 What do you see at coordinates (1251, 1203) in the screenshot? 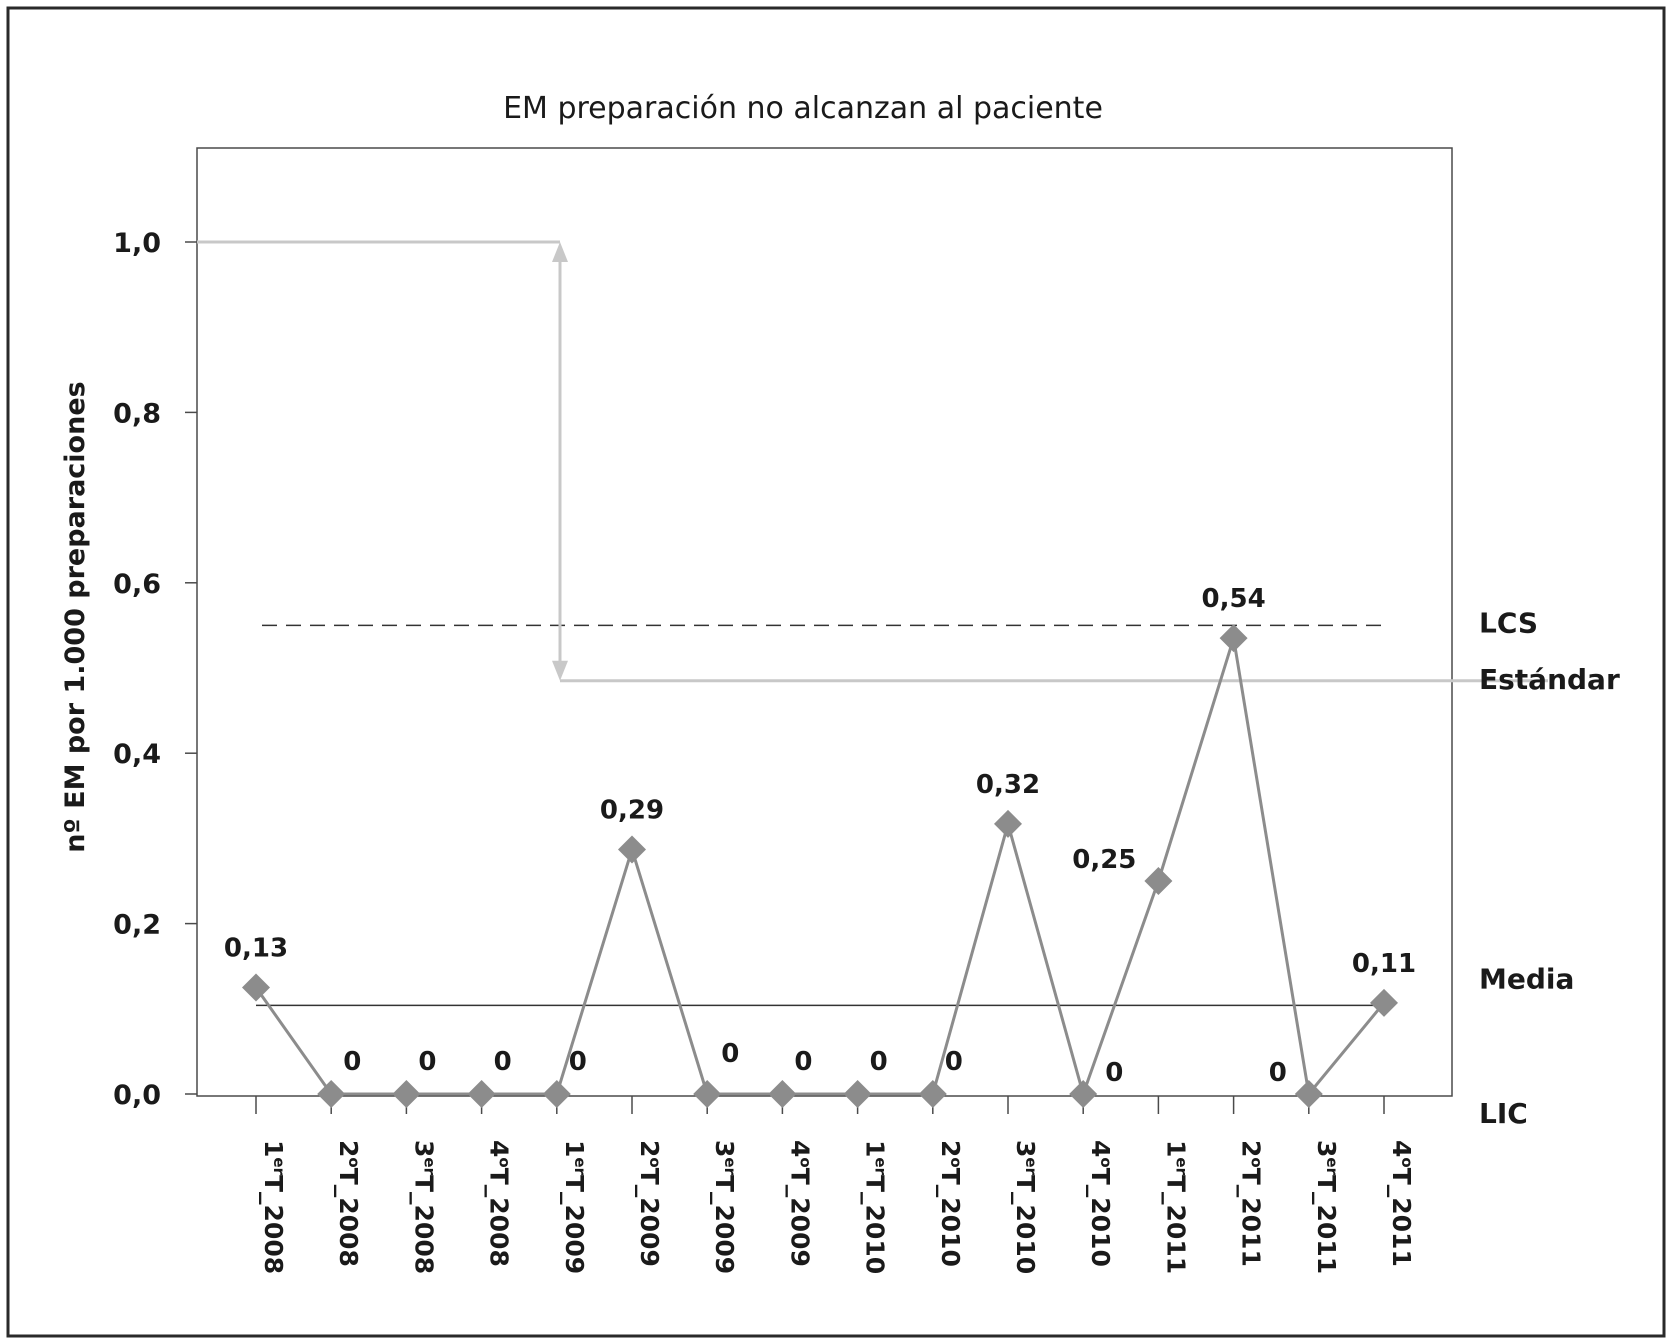
I see `x-tick-label: 2oT_2011` at bounding box center [1251, 1203].